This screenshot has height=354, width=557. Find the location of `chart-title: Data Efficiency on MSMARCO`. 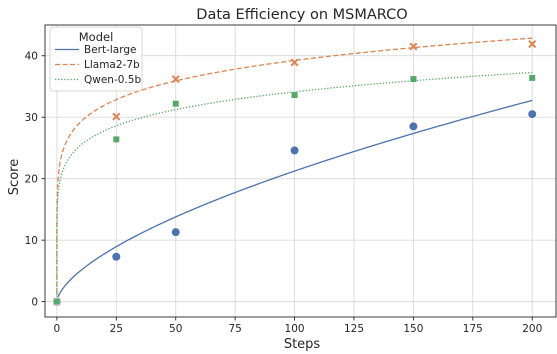

chart-title: Data Efficiency on MSMARCO is located at coordinates (301, 15).